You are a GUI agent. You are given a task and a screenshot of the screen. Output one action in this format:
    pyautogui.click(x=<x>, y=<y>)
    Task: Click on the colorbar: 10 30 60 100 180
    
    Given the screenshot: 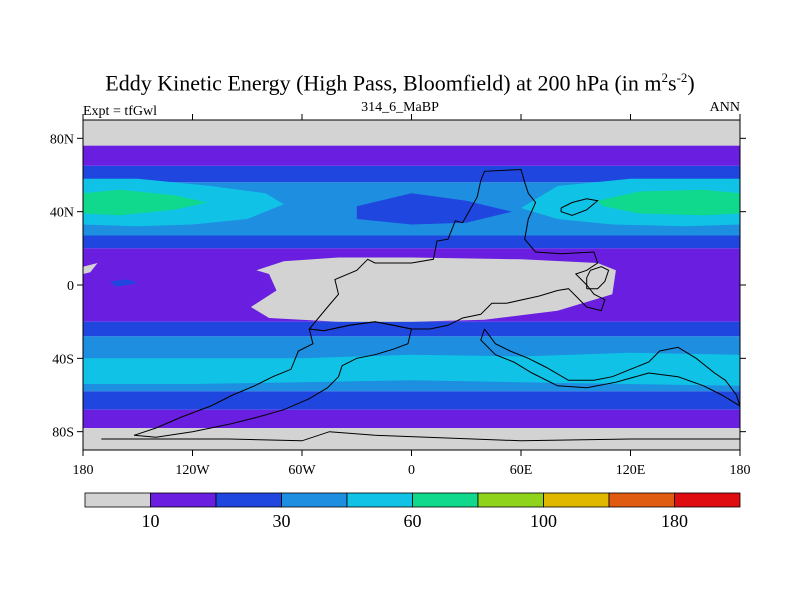 What is the action you would take?
    pyautogui.click(x=412, y=511)
    